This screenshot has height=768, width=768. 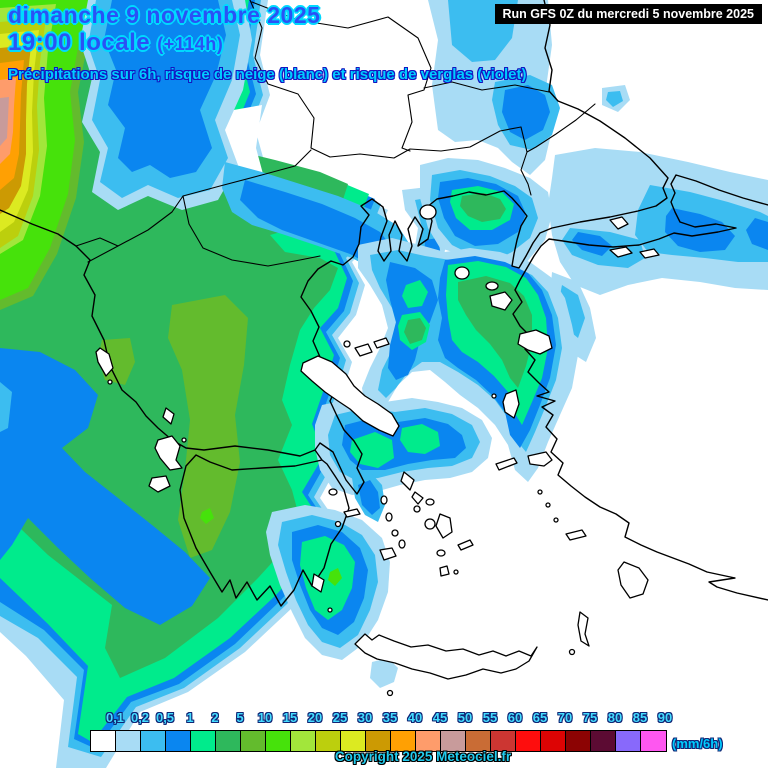 What do you see at coordinates (590, 717) in the screenshot?
I see `legend-tick: 75` at bounding box center [590, 717].